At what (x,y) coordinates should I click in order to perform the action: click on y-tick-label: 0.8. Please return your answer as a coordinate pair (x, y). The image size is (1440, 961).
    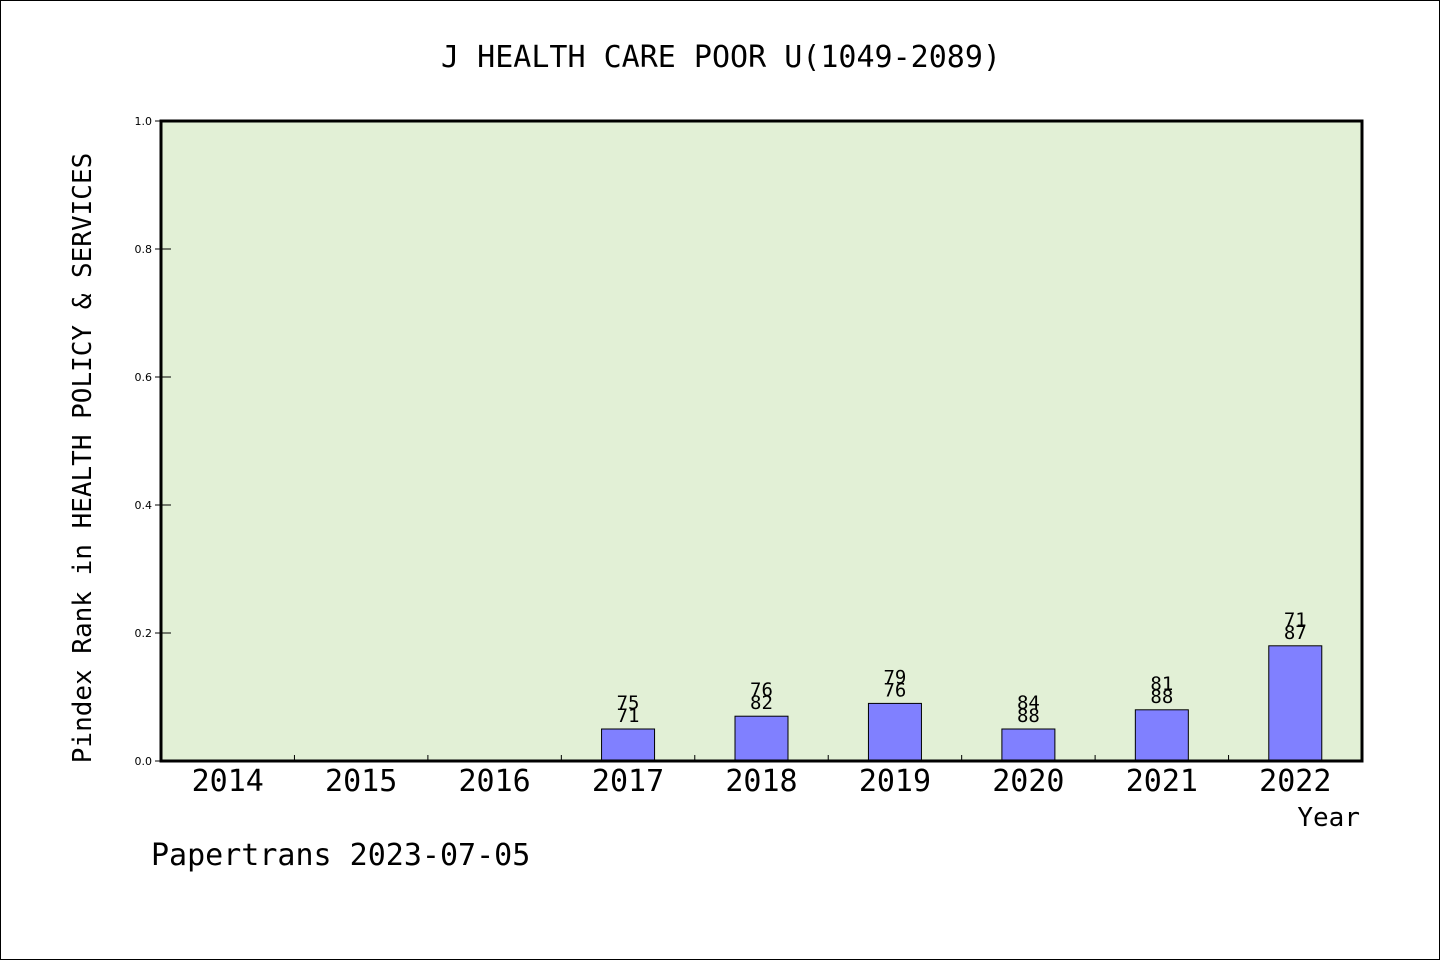
    Looking at the image, I should click on (144, 249).